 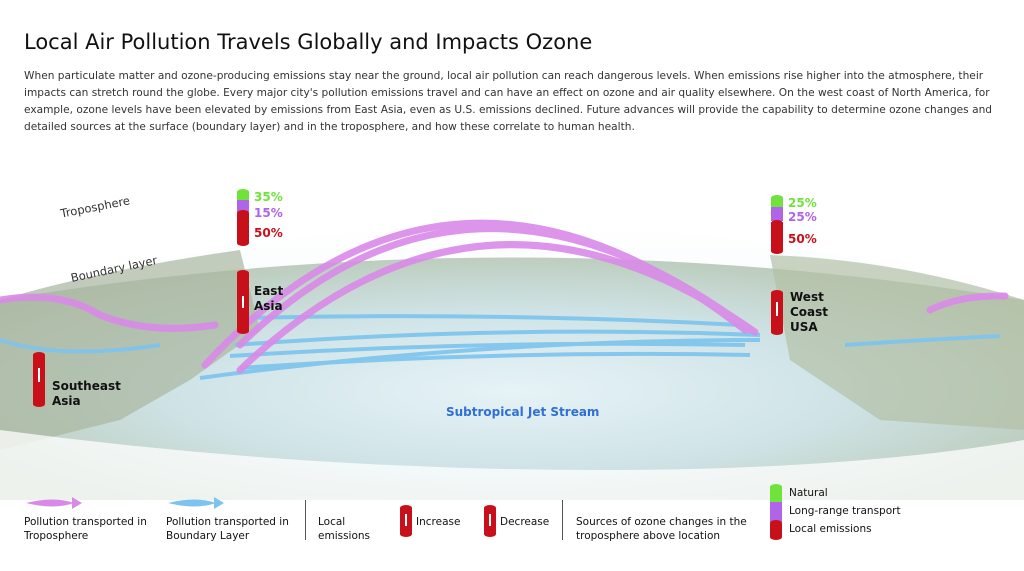 I want to click on jet-stream-label: Subtropical Jet Stream, so click(x=523, y=412).